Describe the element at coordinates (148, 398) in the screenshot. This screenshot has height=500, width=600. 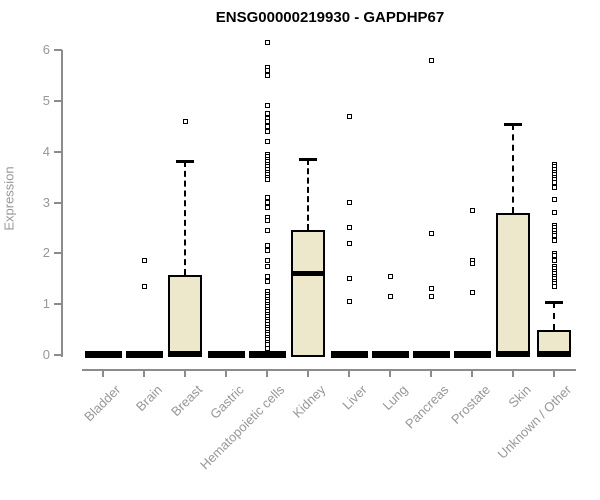
I see `x-tick-label: Brain` at that location.